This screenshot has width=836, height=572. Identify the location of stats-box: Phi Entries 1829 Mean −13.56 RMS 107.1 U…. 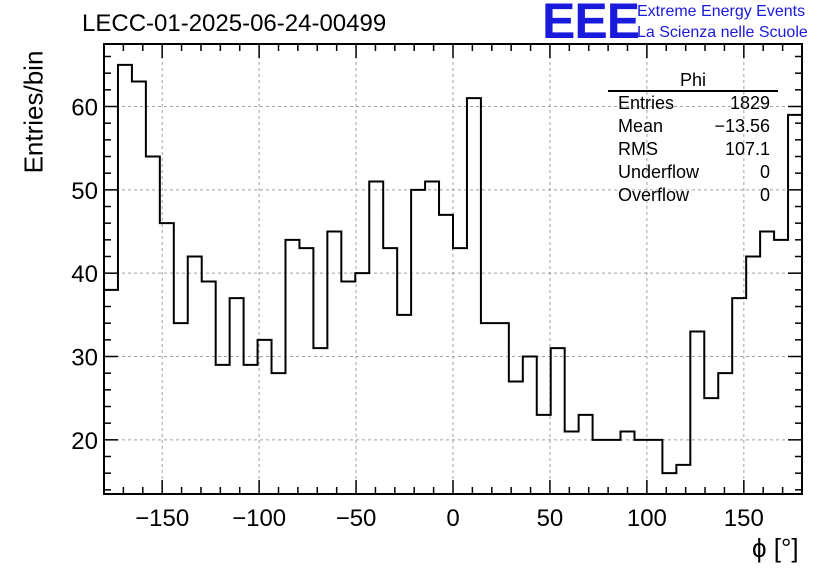
(693, 138).